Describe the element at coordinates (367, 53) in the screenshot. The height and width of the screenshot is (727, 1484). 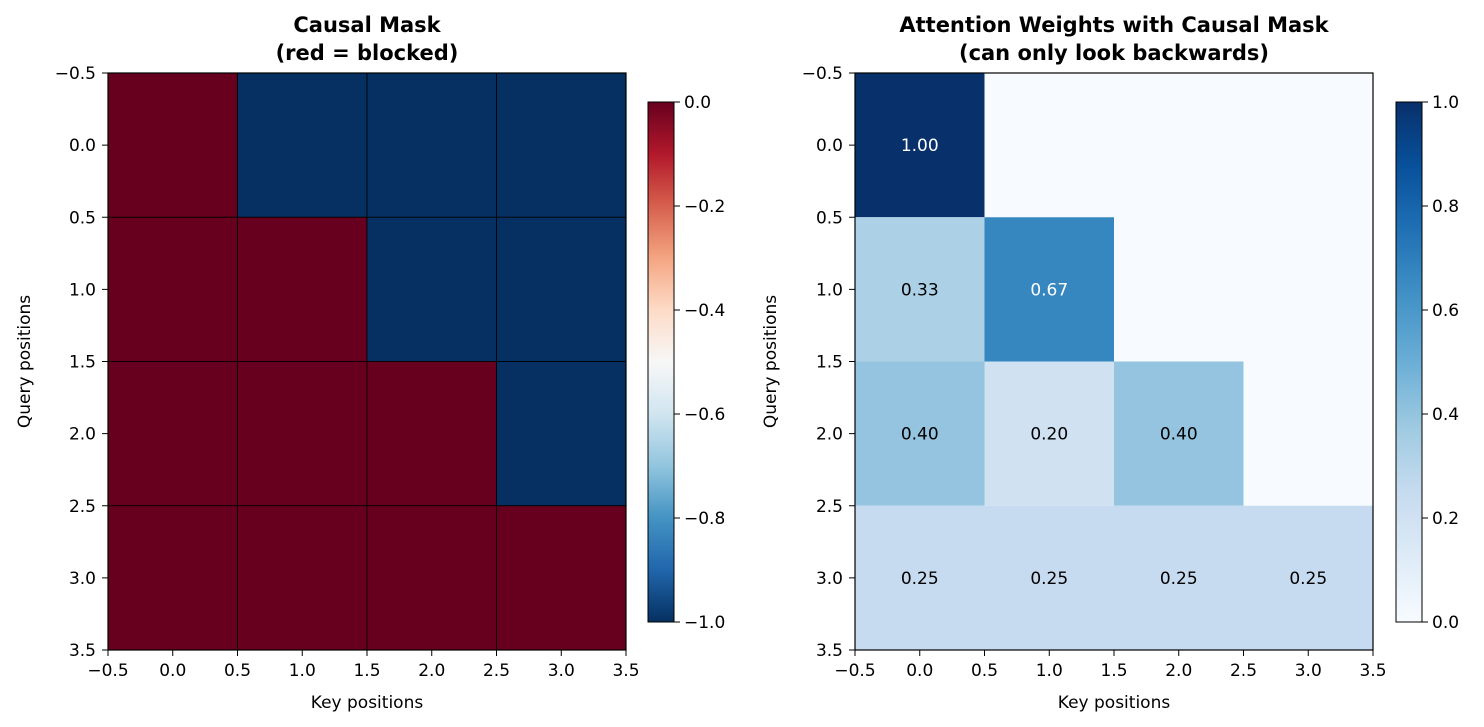
I see `chart-subtitle: (red = blocked)` at that location.